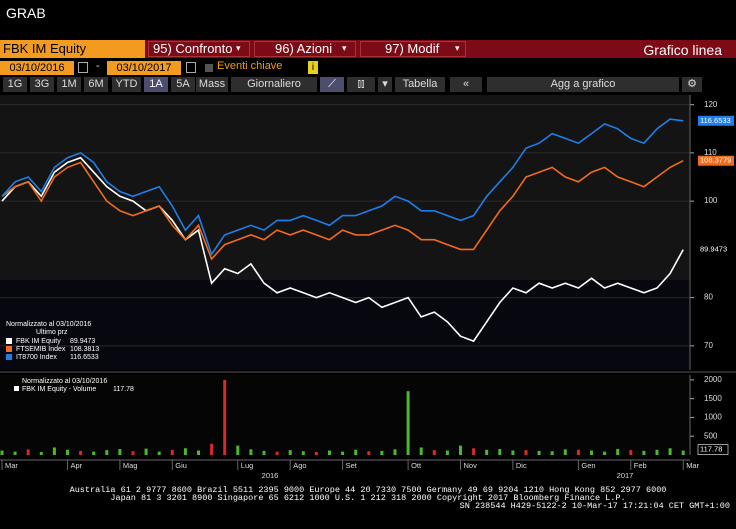 This screenshot has height=529, width=736. I want to click on legend-value: 108.3813, so click(84, 349).